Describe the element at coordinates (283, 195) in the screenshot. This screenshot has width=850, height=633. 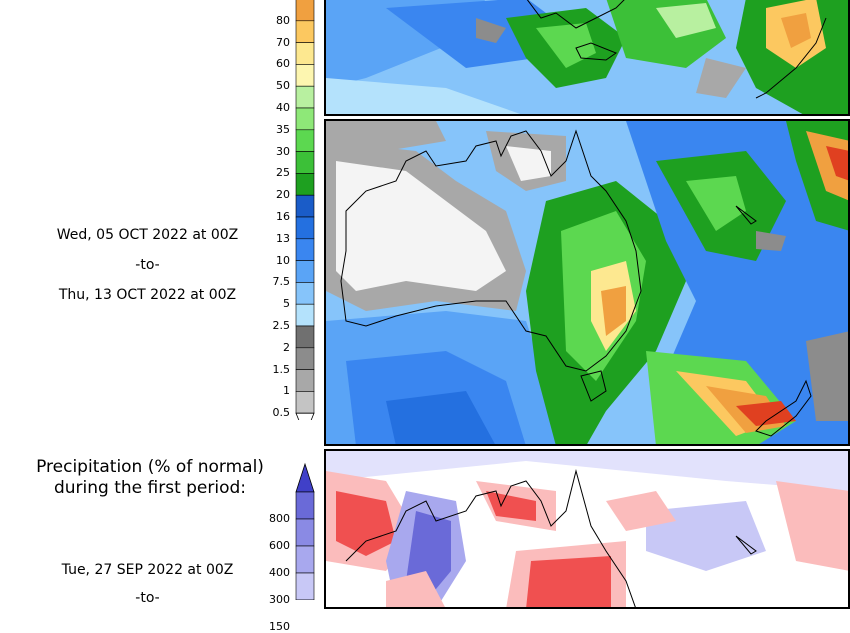
I see `legend-tick-20: 20` at that location.